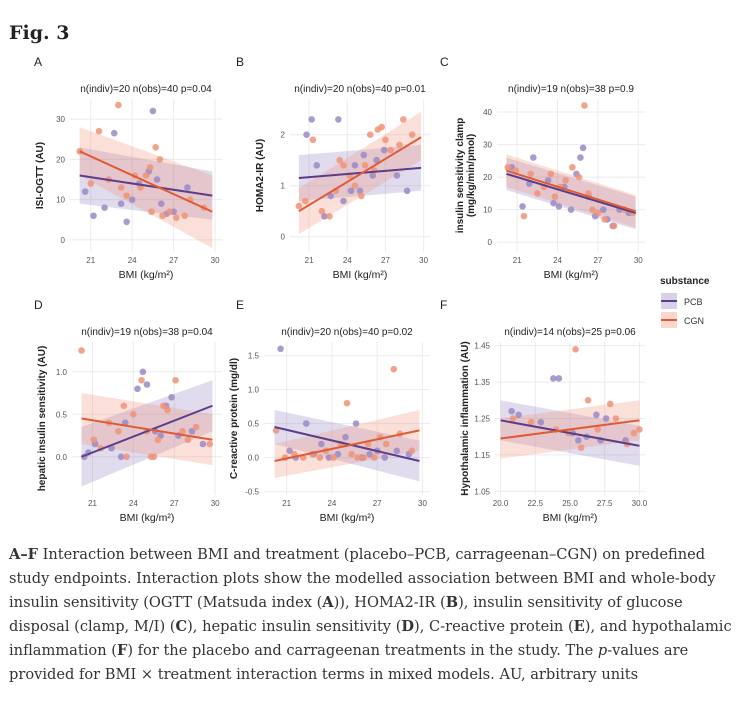 The width and height of the screenshot is (748, 703). I want to click on y-tick-label: 0.5, so click(254, 424).